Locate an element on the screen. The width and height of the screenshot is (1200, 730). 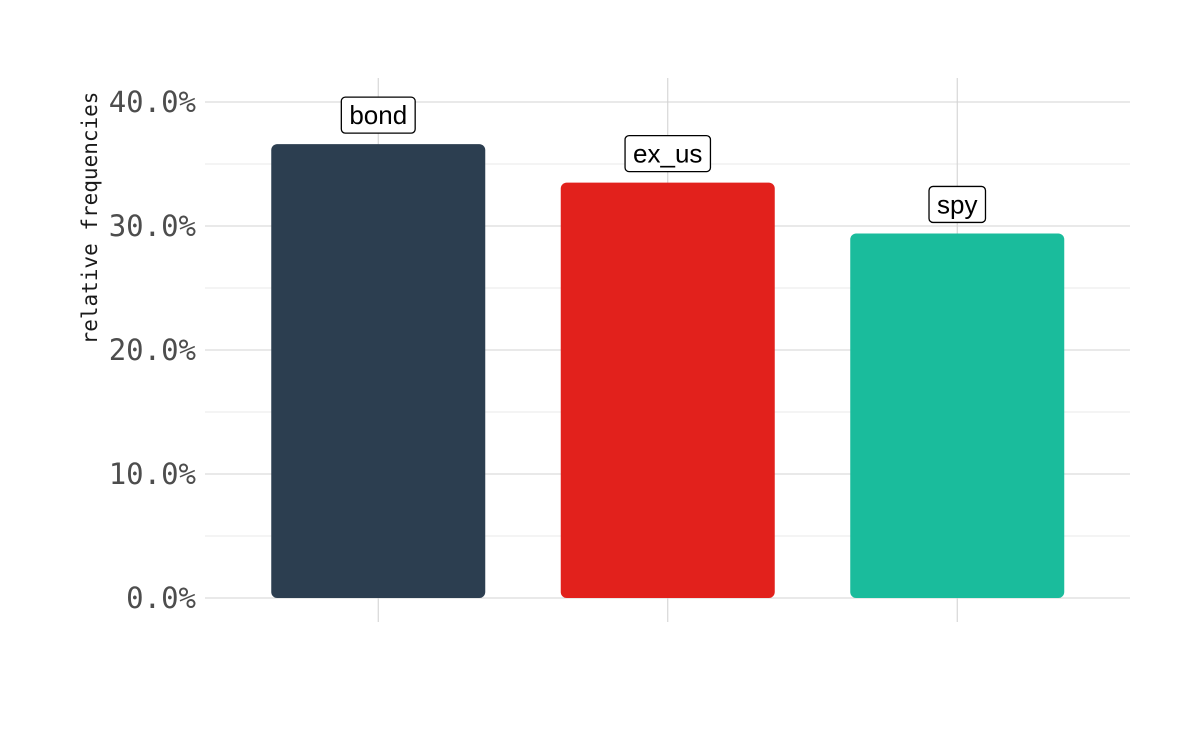
bar-spy is located at coordinates (957, 415).